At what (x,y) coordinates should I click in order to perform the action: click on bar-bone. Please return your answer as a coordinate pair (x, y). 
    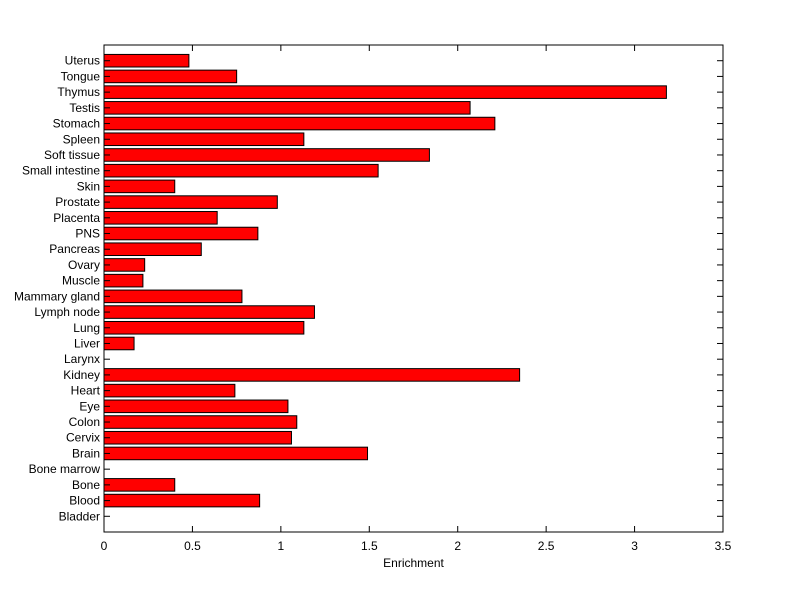
    Looking at the image, I should click on (139, 485).